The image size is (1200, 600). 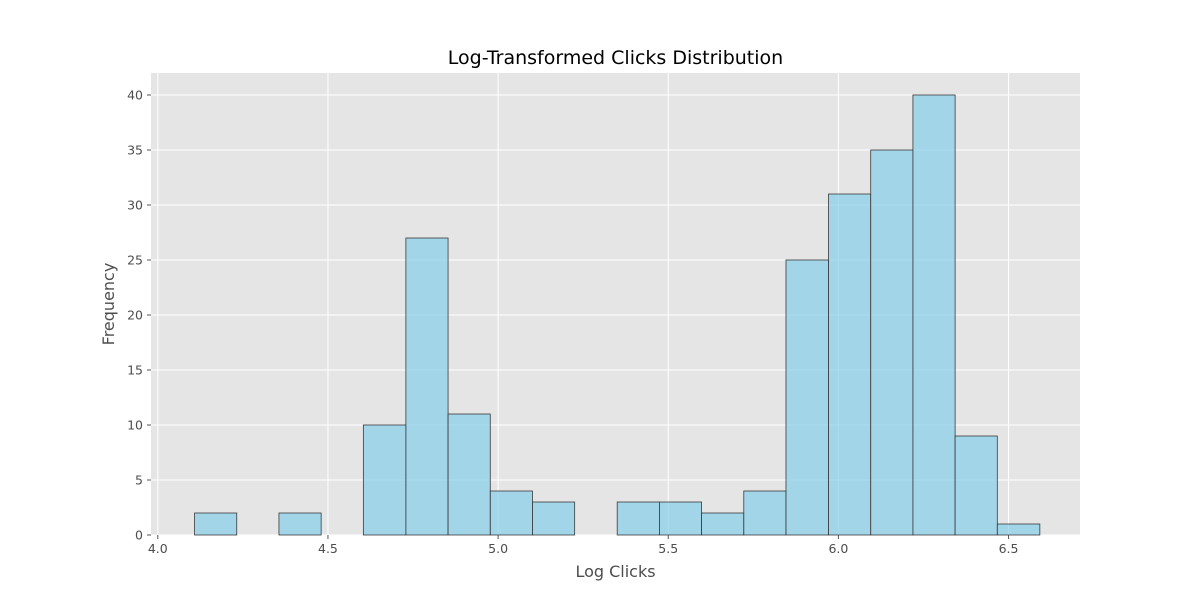 I want to click on x-tick-label: 6.0, so click(x=838, y=548).